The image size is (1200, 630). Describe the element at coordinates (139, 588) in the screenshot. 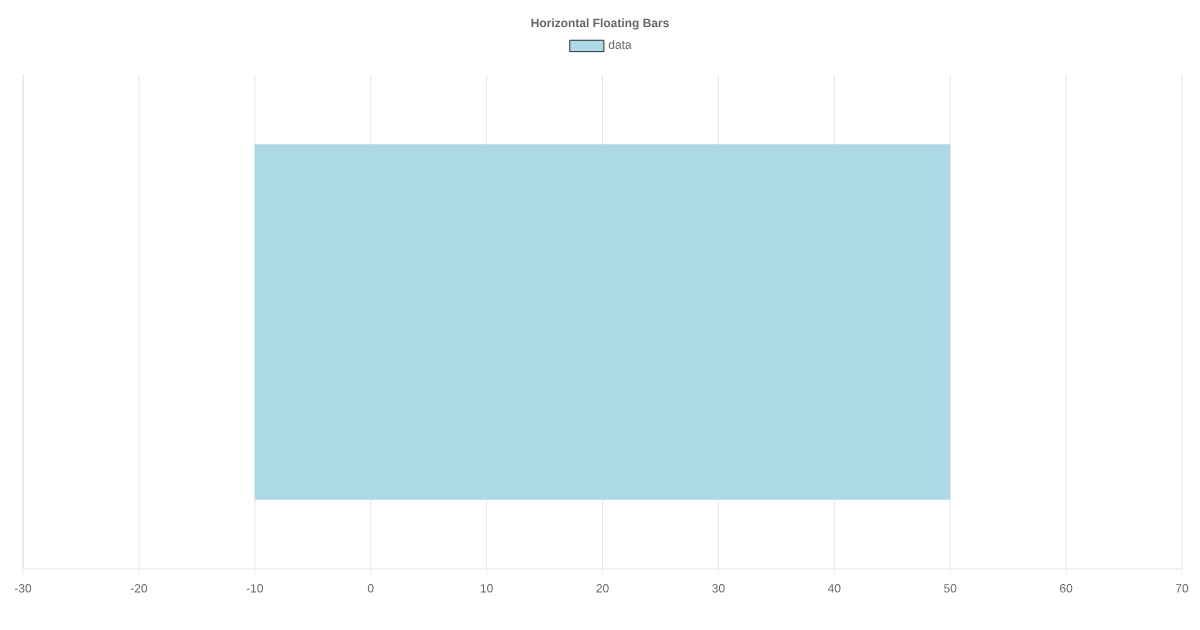

I see `x-tick-label: -20` at that location.